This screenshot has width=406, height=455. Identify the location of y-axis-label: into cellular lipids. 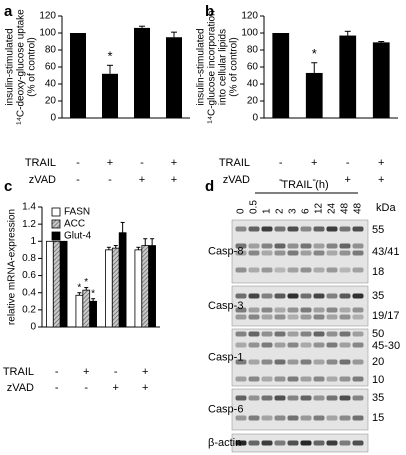
(223, 67).